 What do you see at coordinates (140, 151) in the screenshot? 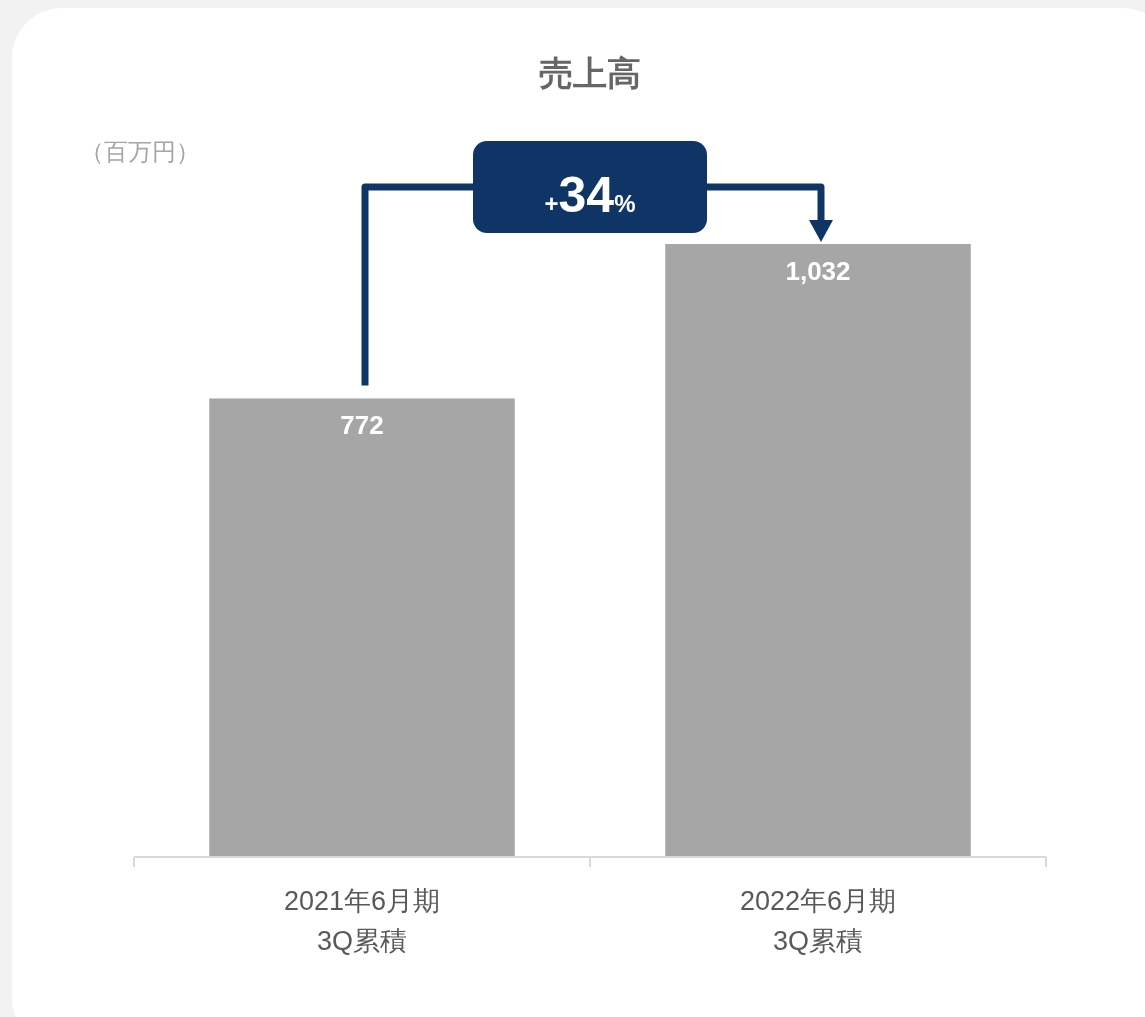
I see `y-axis-title: （百万円）` at bounding box center [140, 151].